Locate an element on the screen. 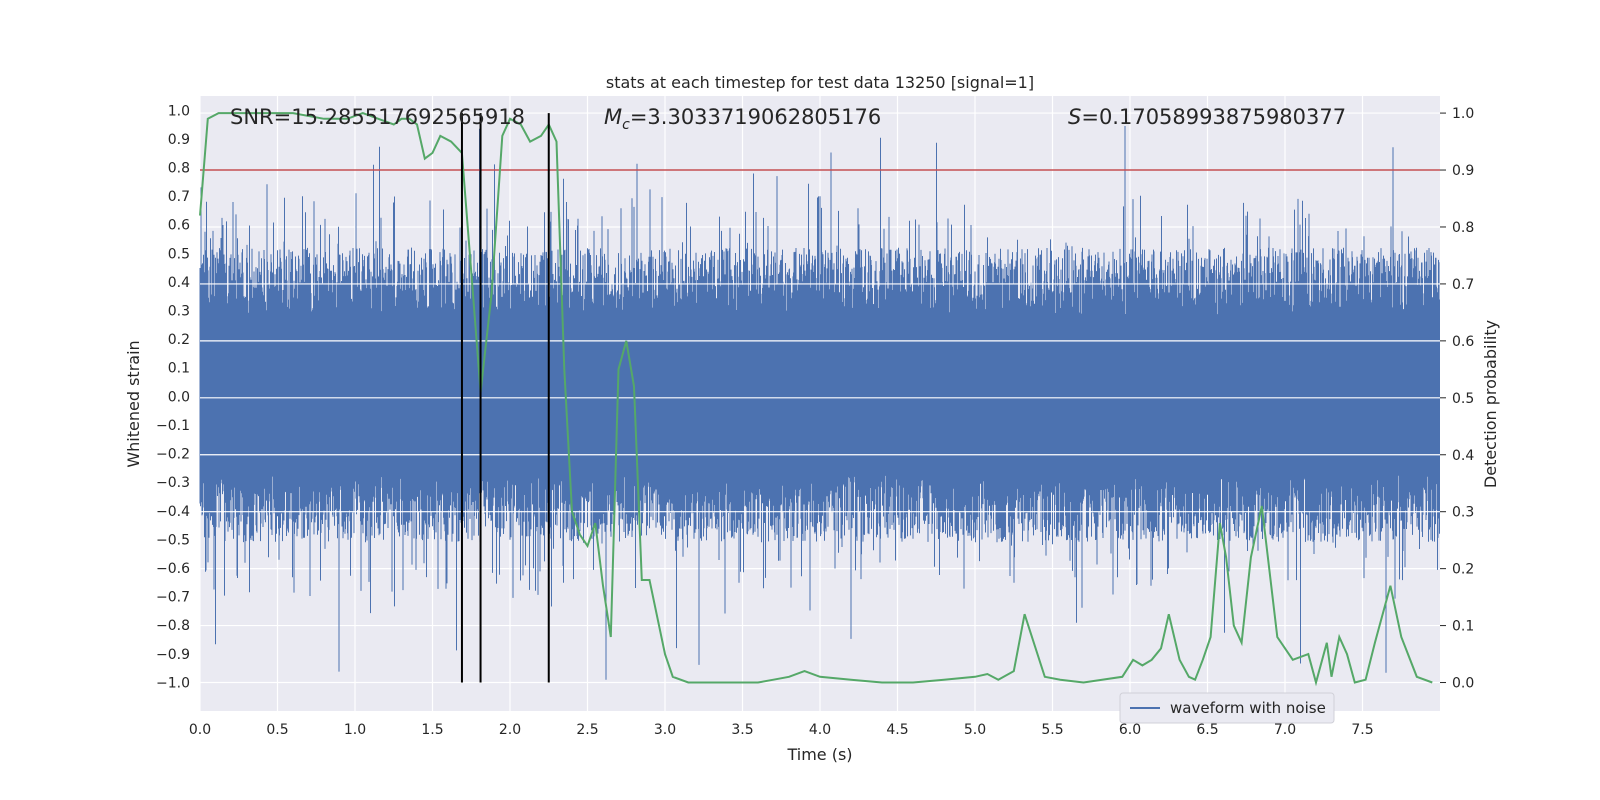 This screenshot has height=800, width=1600. y-tick-label: 0.1 is located at coordinates (179, 369).